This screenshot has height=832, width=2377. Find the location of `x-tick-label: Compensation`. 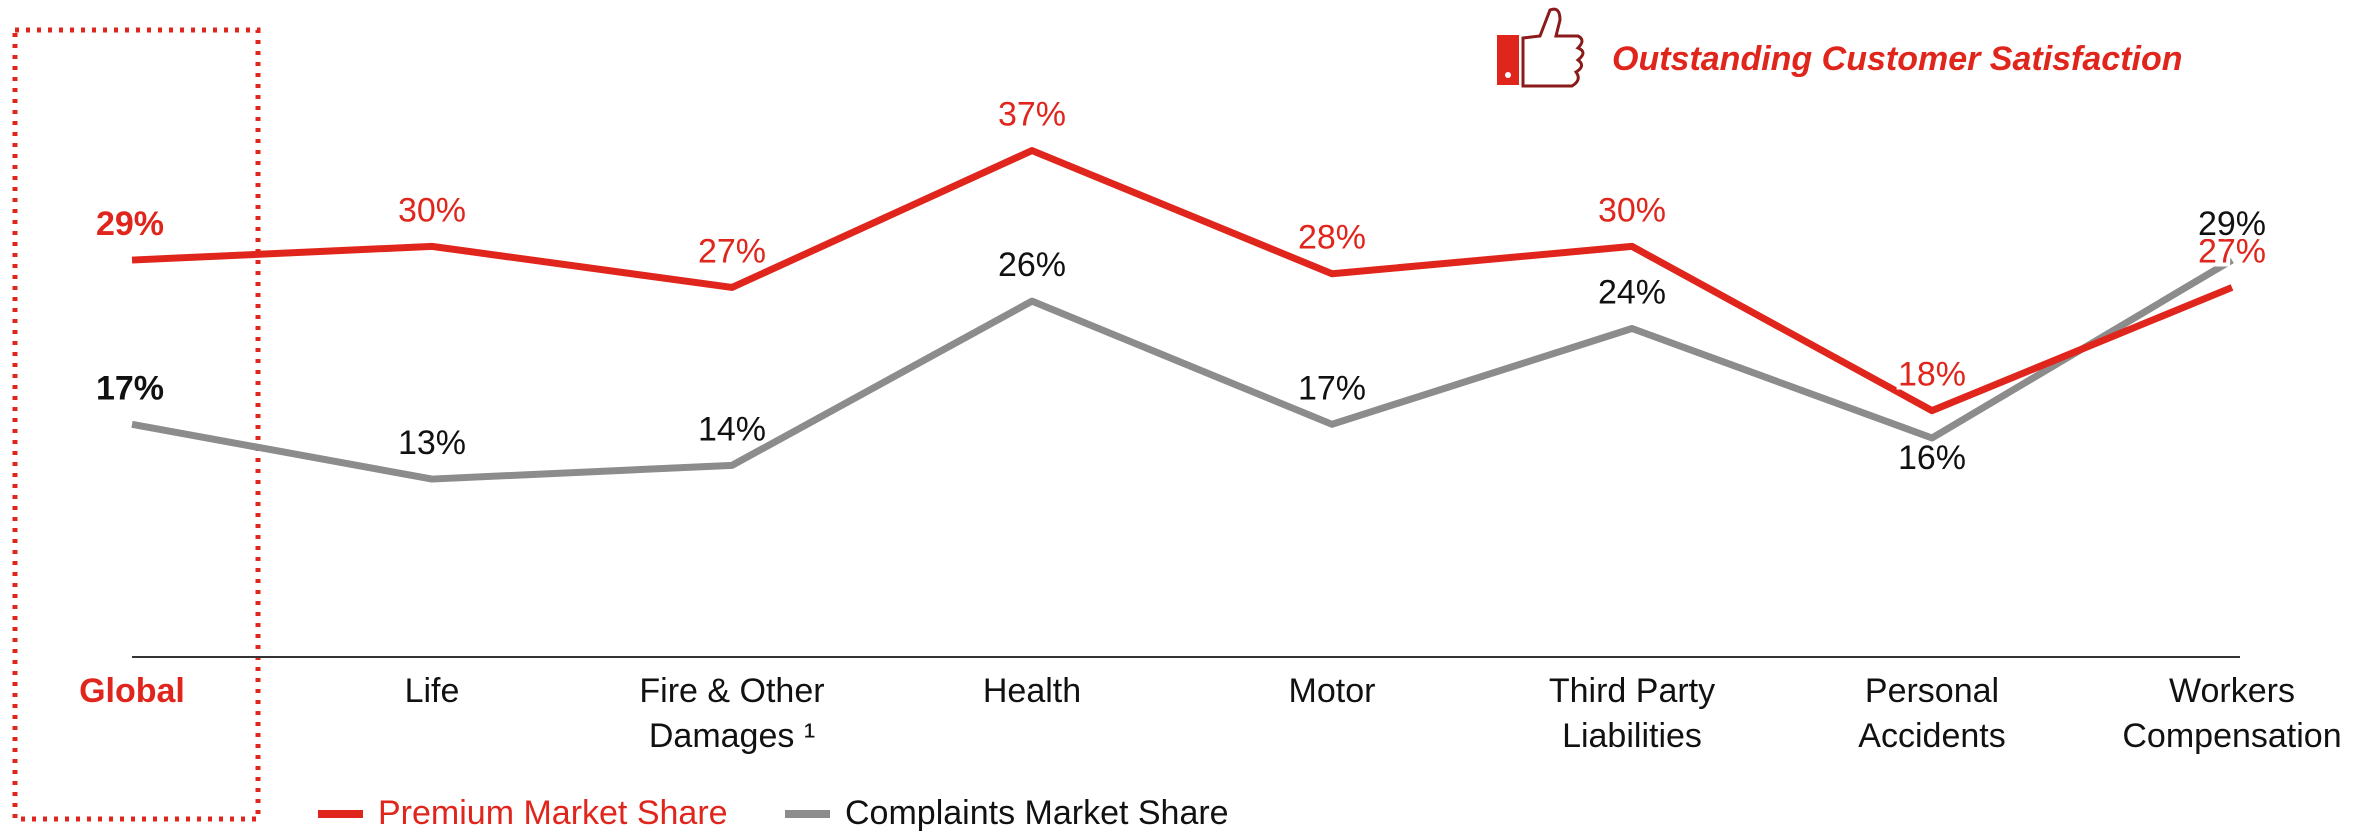

x-tick-label: Compensation is located at coordinates (2231, 736).